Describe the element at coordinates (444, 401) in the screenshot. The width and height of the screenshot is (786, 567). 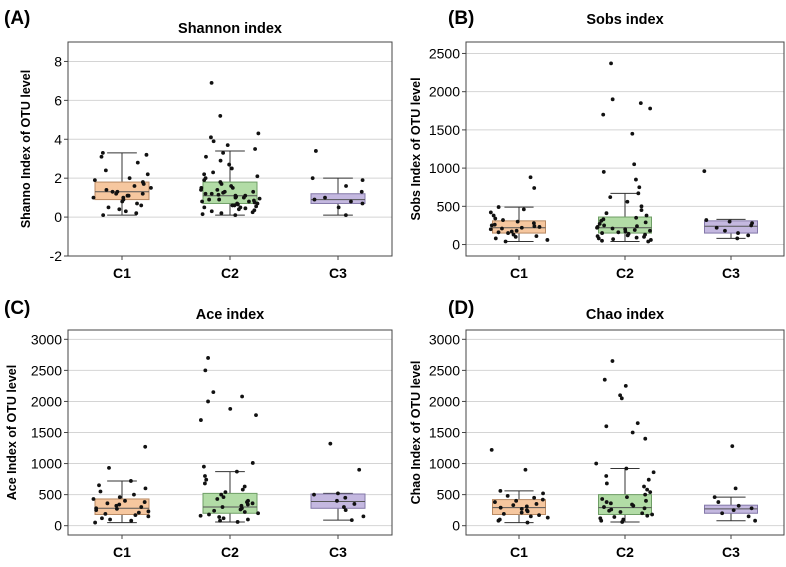
I see `y-tick-label: 2000` at that location.